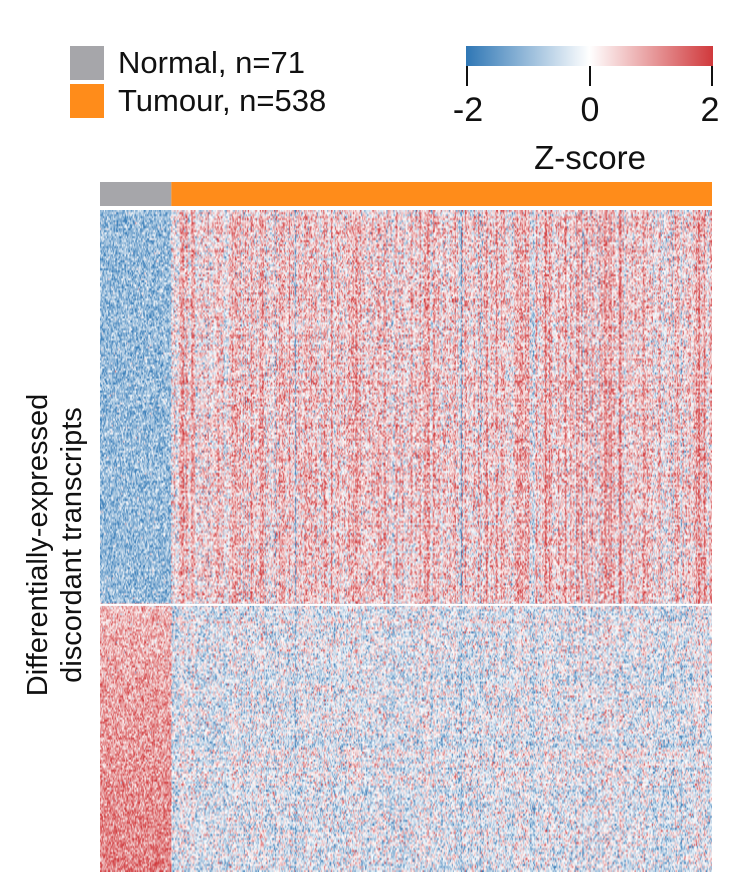 This screenshot has height=883, width=753. I want to click on legend-item-normal: Normal, n=71, so click(187, 63).